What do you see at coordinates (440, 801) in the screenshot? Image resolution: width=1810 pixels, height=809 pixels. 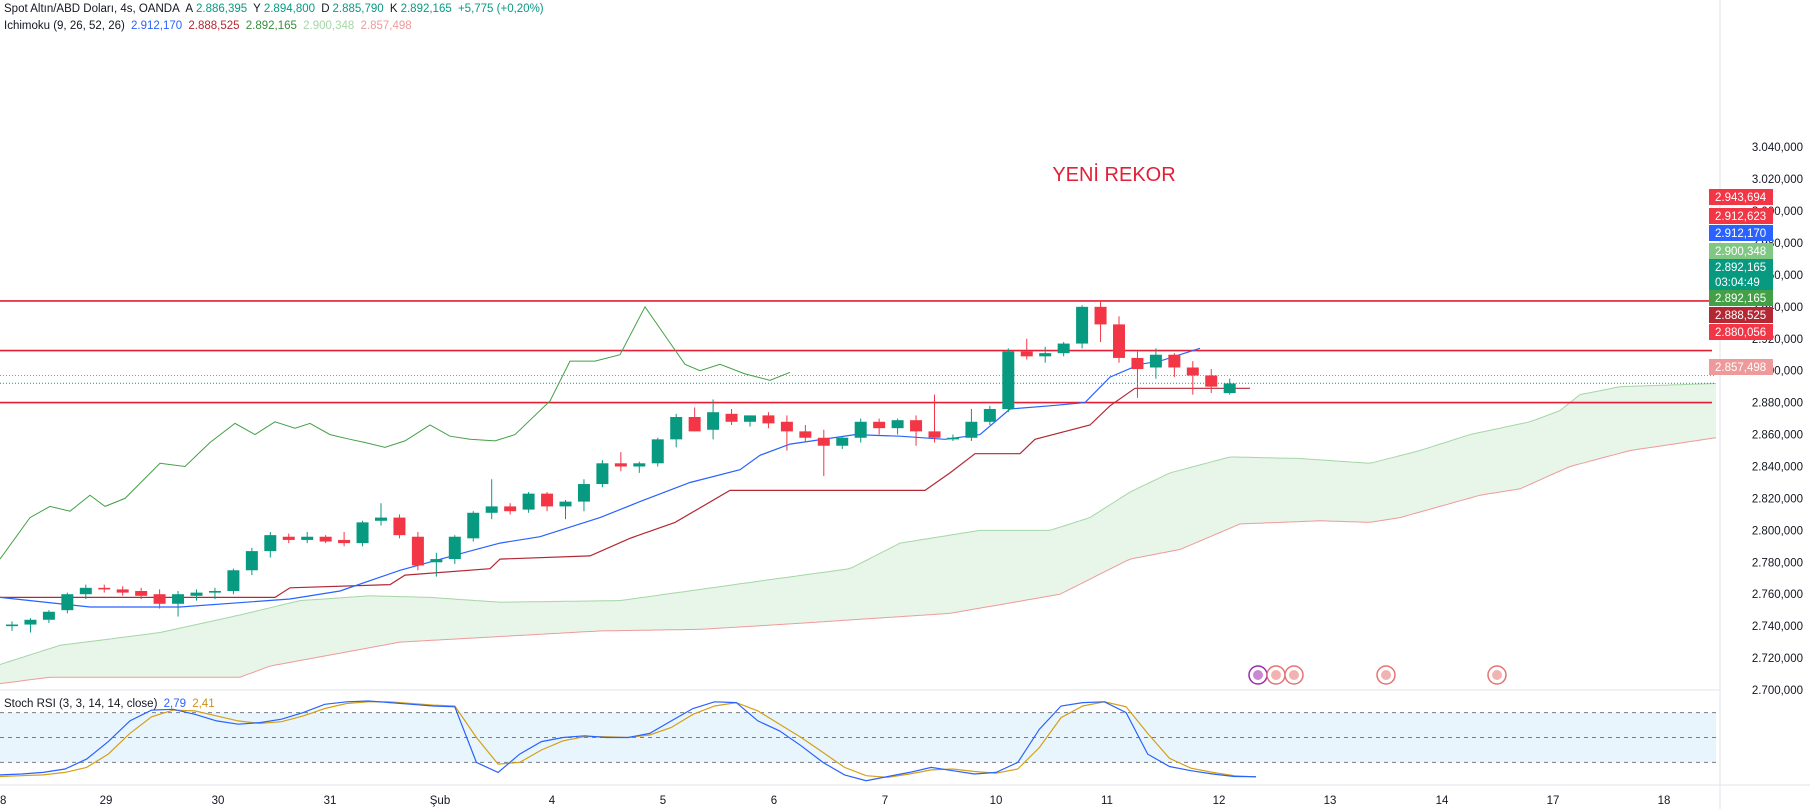 I see `time-tick-label: Şub` at bounding box center [440, 801].